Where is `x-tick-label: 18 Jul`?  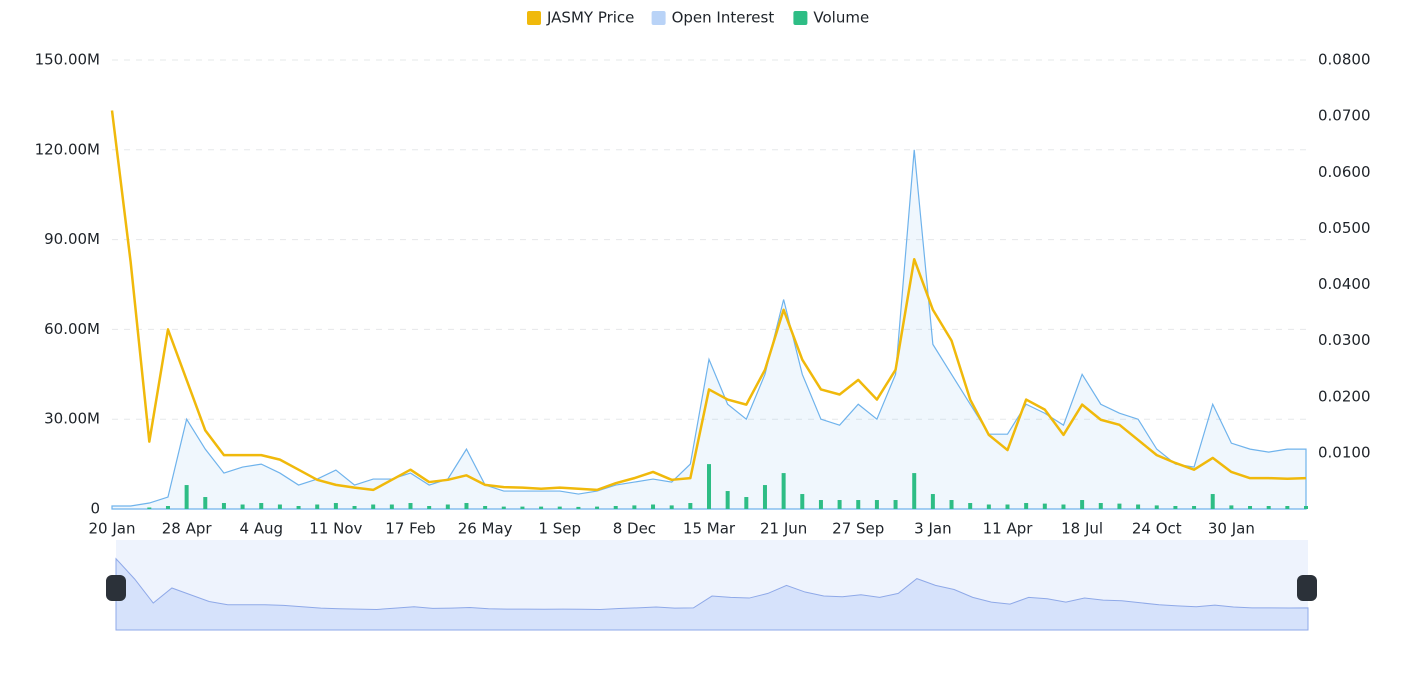
x-tick-label: 18 Jul is located at coordinates (1082, 529).